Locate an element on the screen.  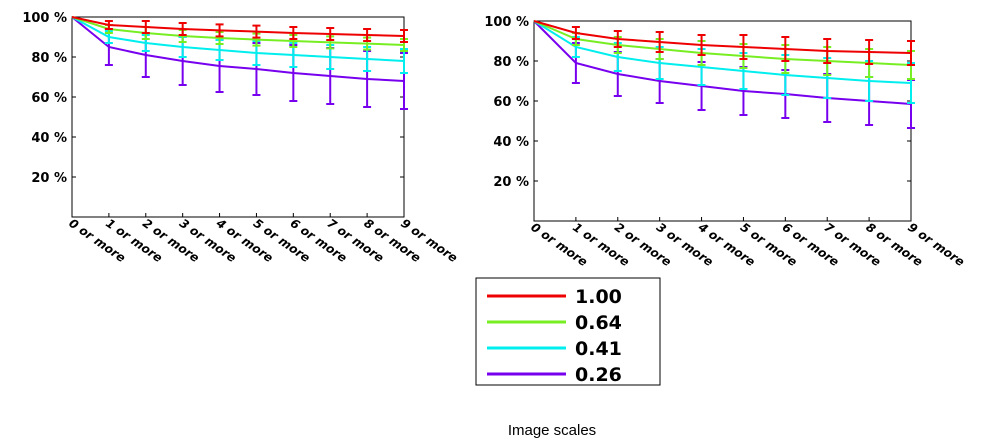
legend-label: 0.64 is located at coordinates (598, 323).